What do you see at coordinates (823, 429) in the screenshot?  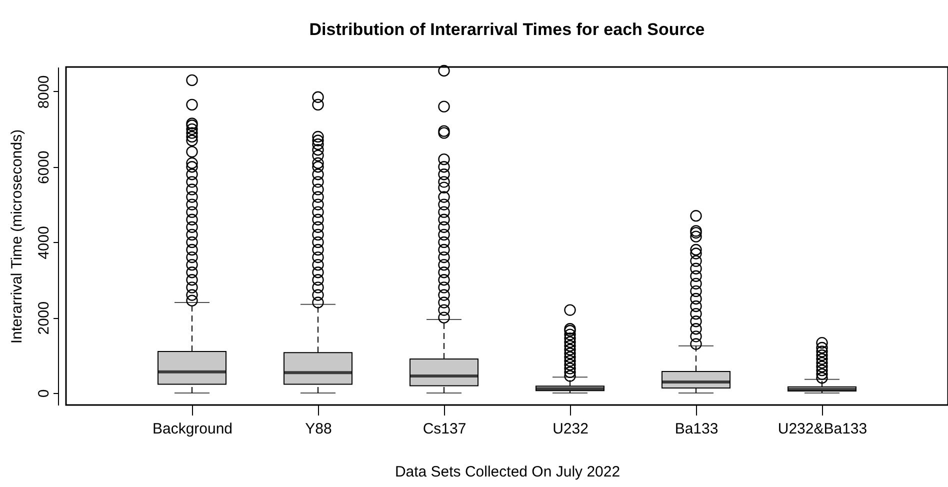 I see `x-tick-label: U232&Ba133` at bounding box center [823, 429].